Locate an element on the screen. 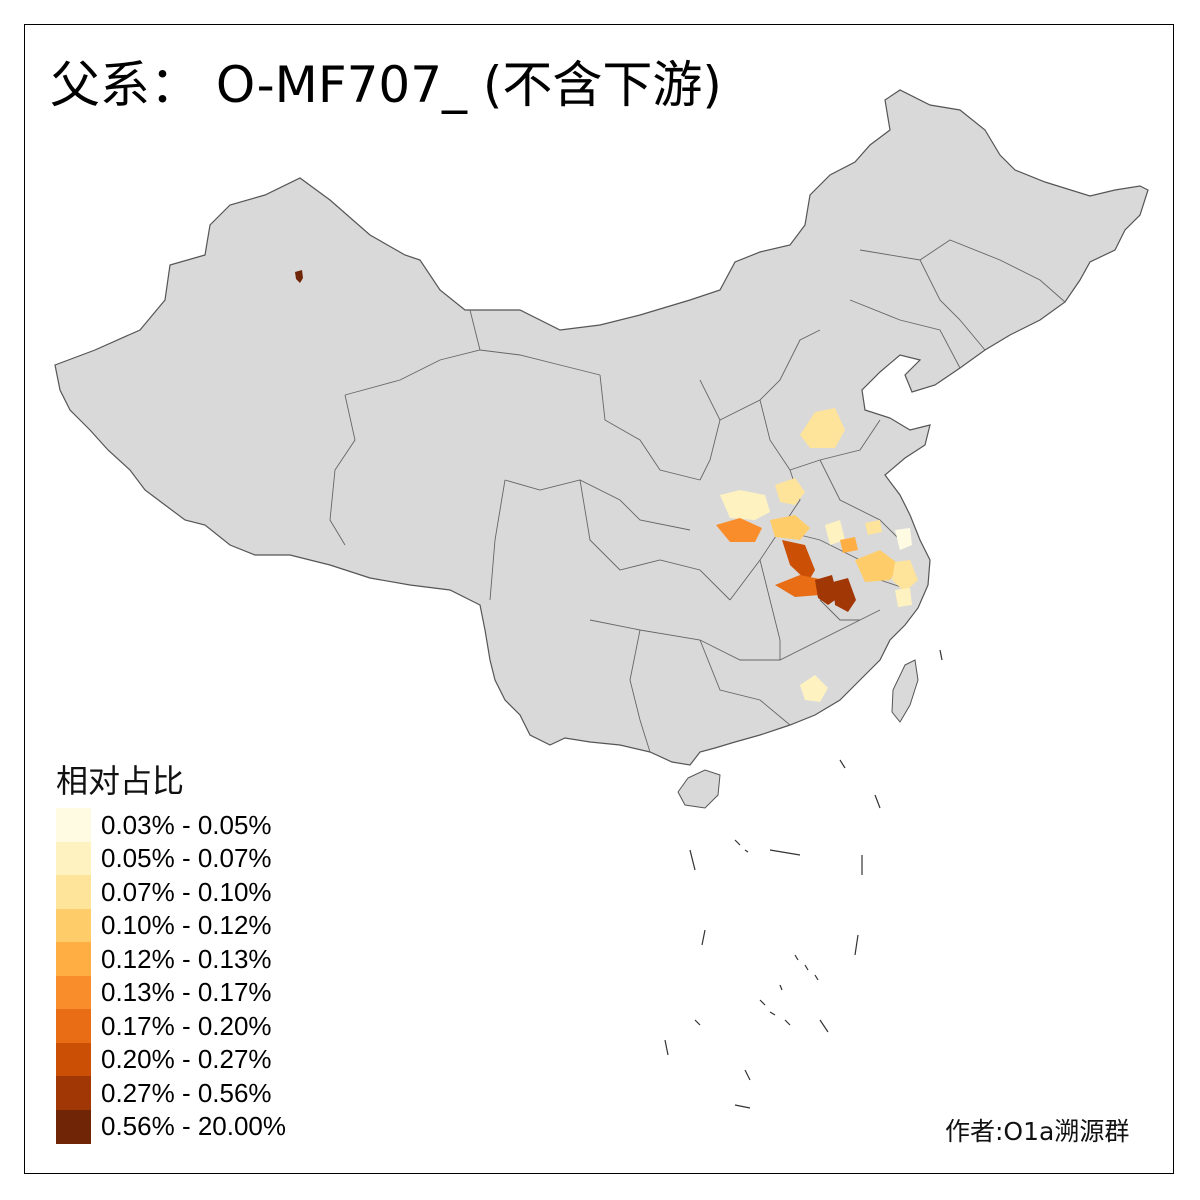  region-anhui-c is located at coordinates (873, 527).